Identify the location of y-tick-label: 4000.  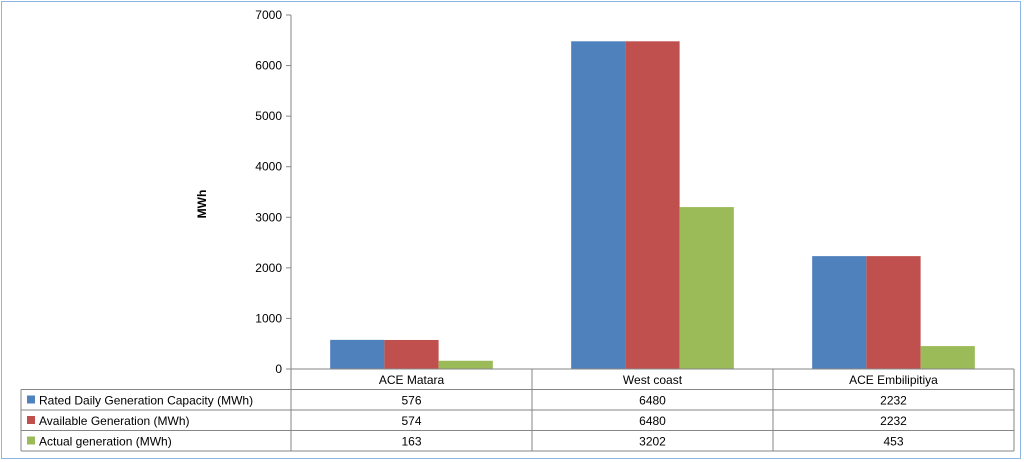
(268, 167).